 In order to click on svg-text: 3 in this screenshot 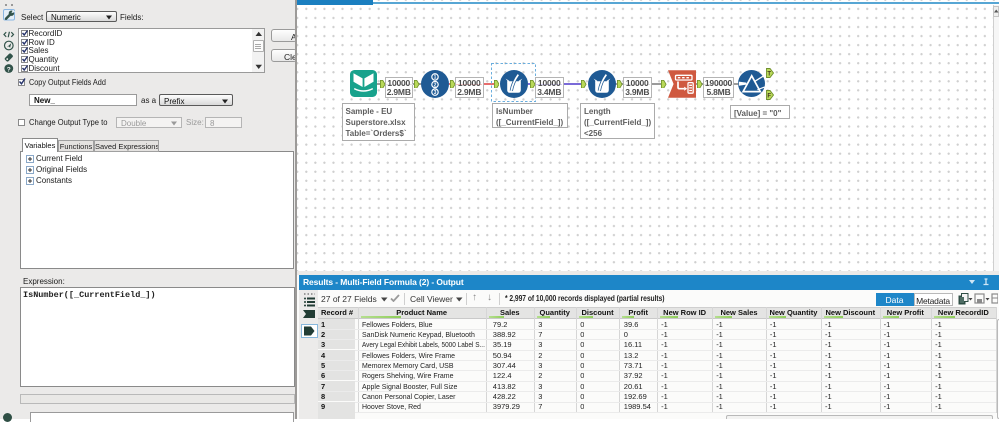, I will do `click(434, 93)`.